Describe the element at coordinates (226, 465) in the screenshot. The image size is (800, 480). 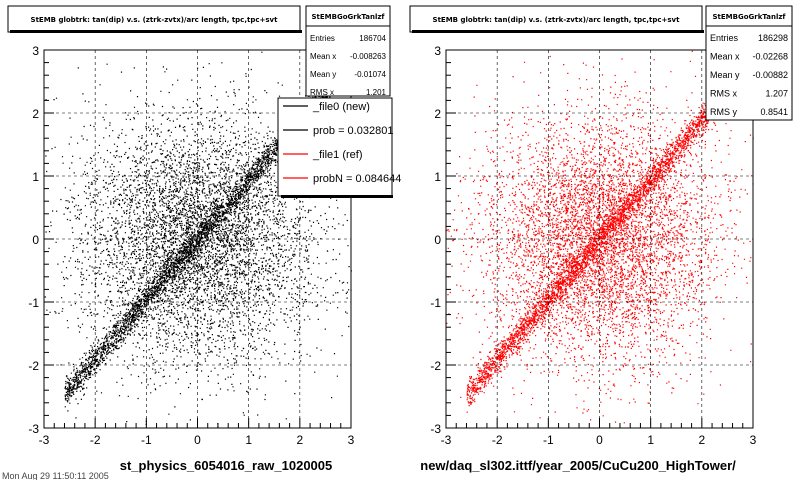
I see `left-x-axis-label: st_physics_6054016_raw_1020005` at that location.